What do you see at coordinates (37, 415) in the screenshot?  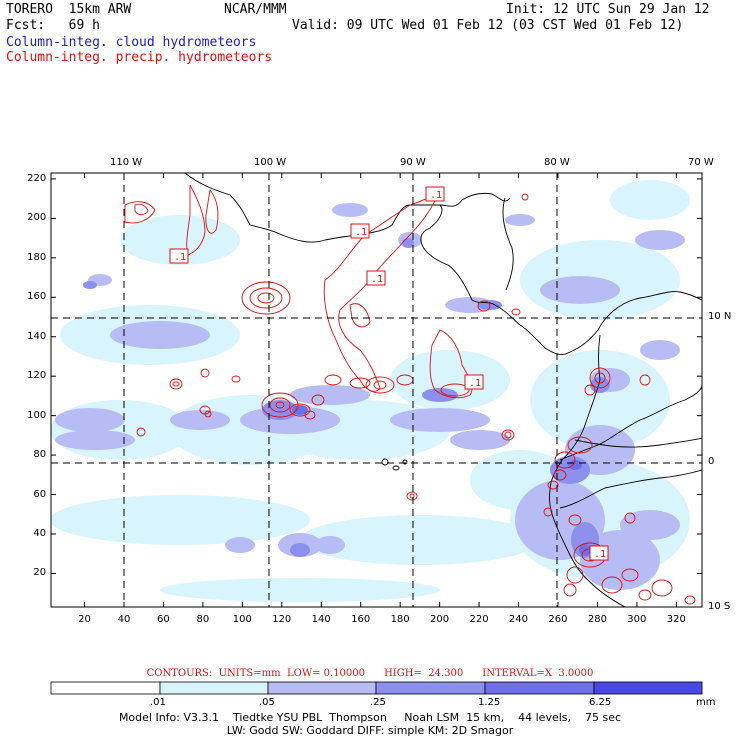 I see `y-index-label: 100` at bounding box center [37, 415].